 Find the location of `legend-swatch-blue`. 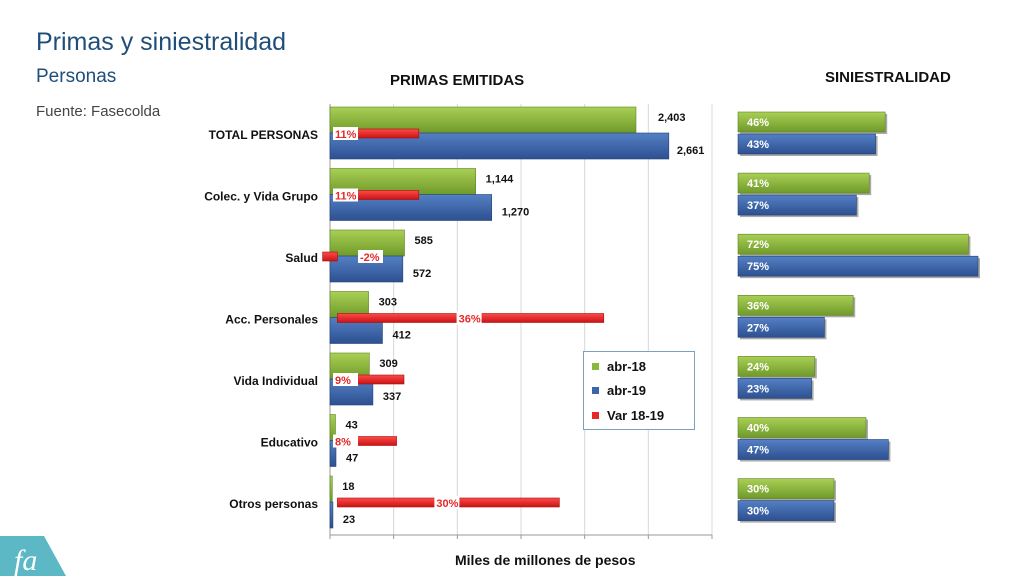

legend-swatch-blue is located at coordinates (595, 390).